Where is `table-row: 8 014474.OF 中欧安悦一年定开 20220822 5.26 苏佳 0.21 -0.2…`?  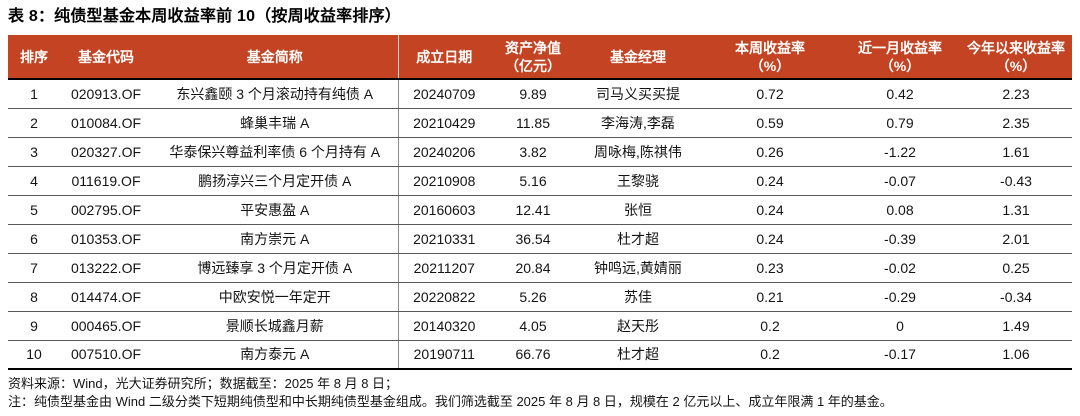 table-row: 8 014474.OF 中欧安悦一年定开 20220822 5.26 苏佳 0.21 -0.2… is located at coordinates (540, 297).